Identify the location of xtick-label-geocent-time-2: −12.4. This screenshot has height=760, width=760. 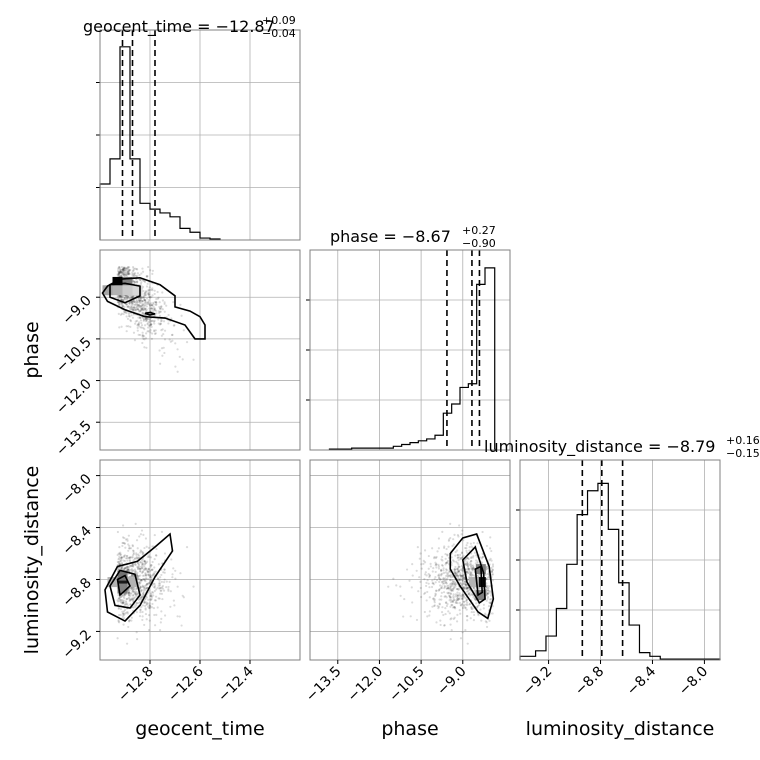
(236, 684).